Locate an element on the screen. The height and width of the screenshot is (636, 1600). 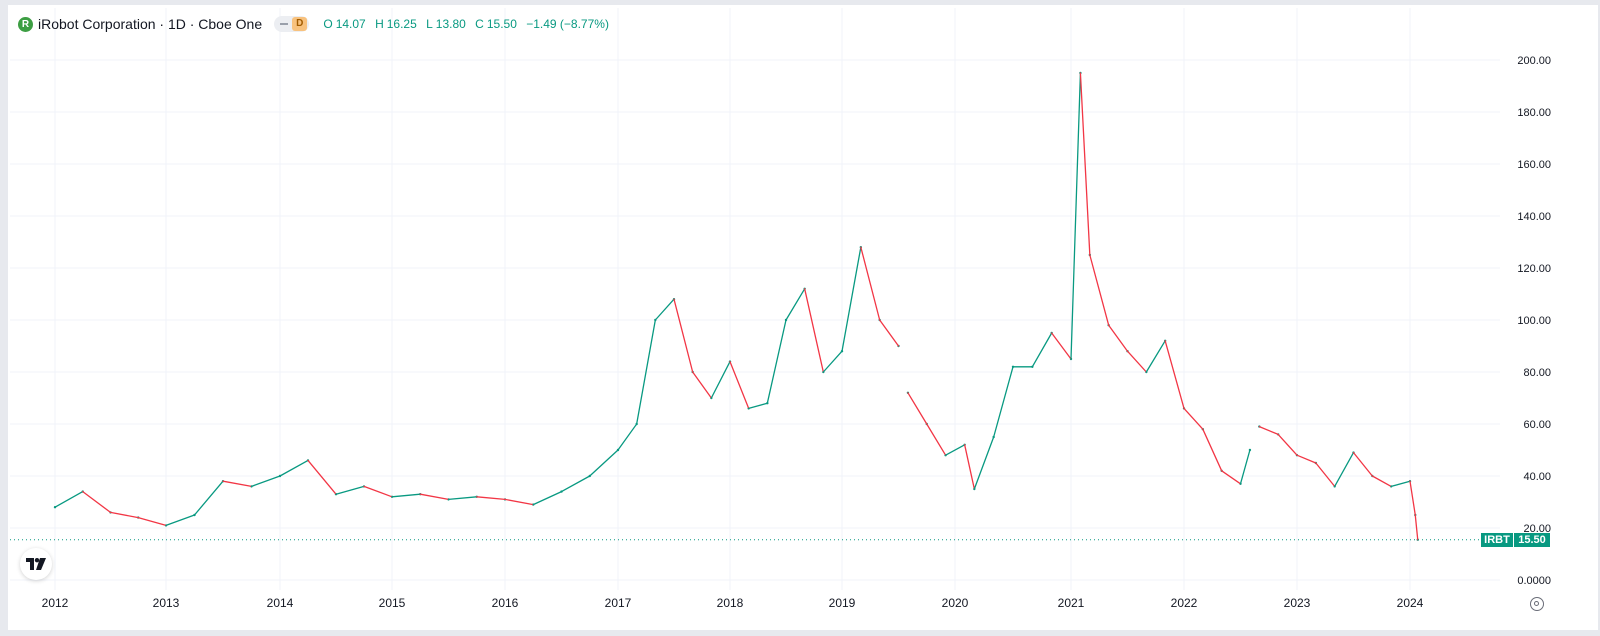
y-tick-label: 140.00 is located at coordinates (1534, 217).